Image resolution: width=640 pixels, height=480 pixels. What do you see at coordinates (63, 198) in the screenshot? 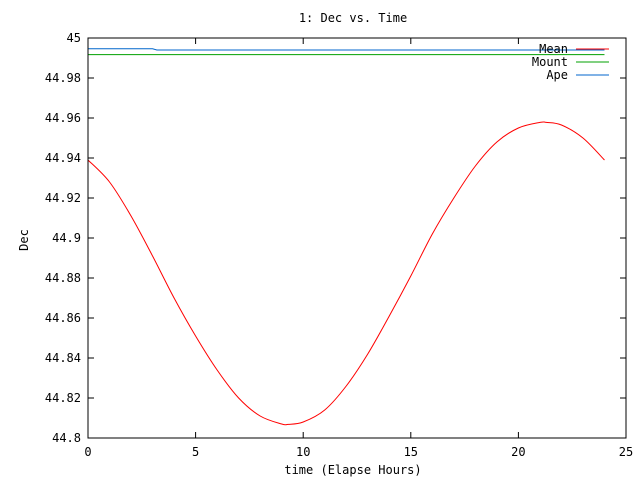
I see `y-tick-label: 44.92` at bounding box center [63, 198].